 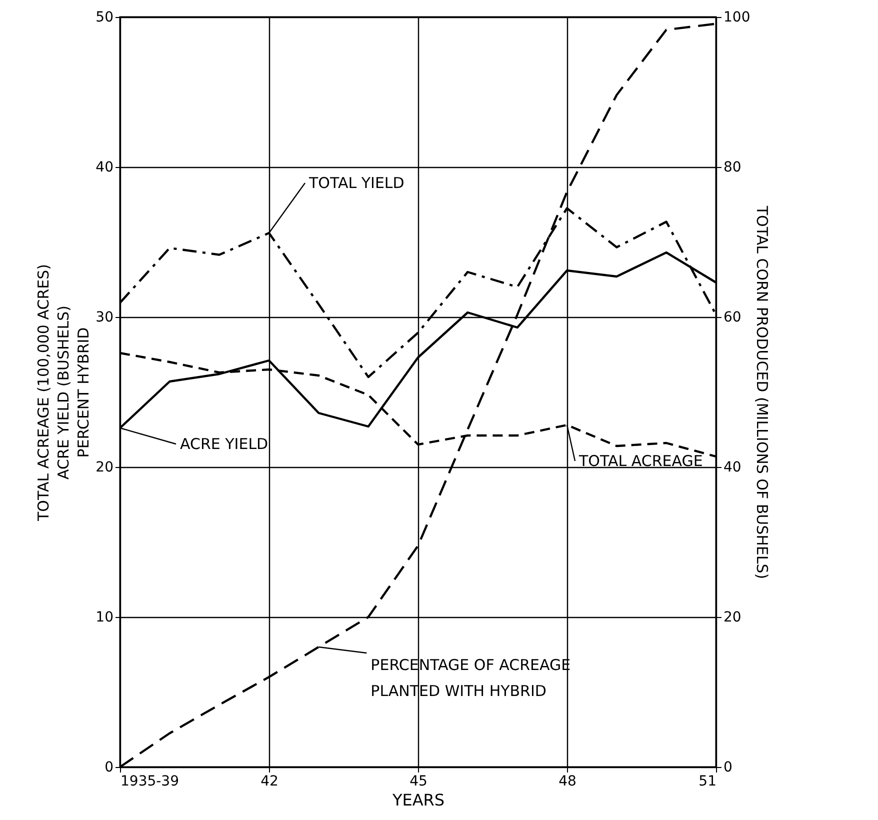 I want to click on y-tick-label: 30, so click(x=105, y=318).